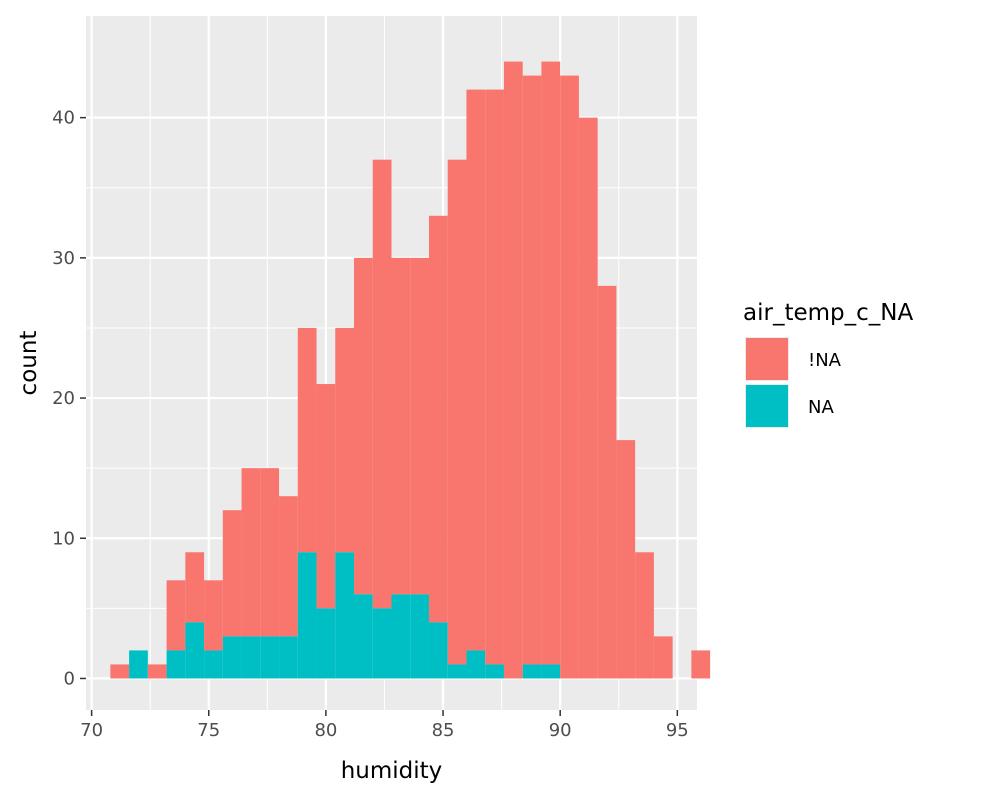 The width and height of the screenshot is (1000, 800). I want to click on legend-title: air_temp_c_NA, so click(828, 313).